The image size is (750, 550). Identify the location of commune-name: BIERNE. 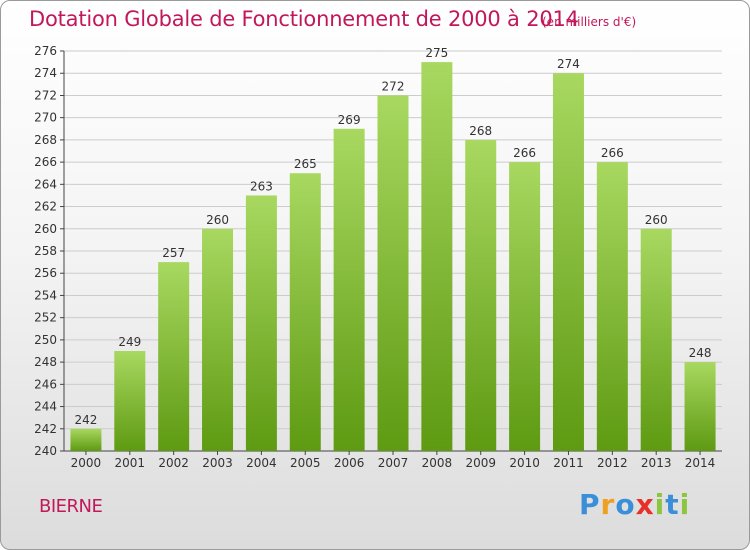
(71, 506).